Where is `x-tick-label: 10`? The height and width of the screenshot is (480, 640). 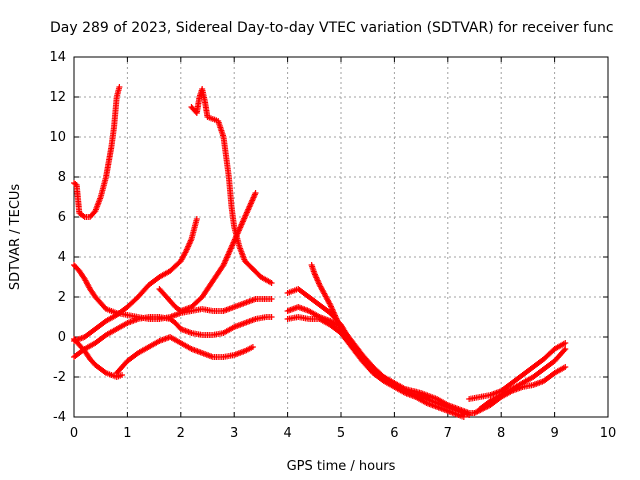 x-tick-label: 10 is located at coordinates (608, 433).